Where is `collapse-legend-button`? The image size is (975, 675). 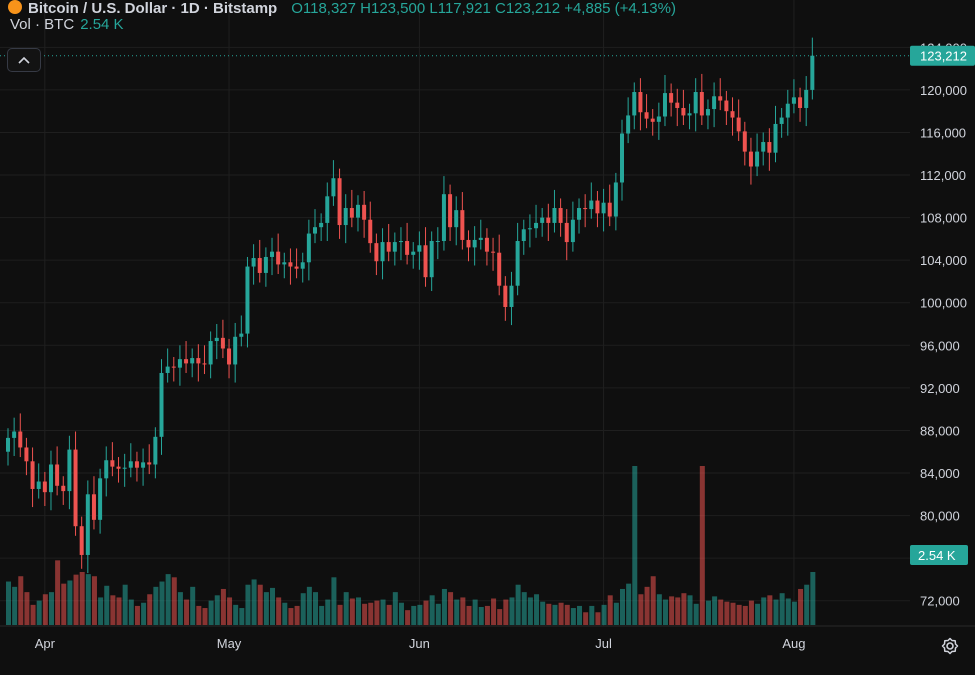
collapse-legend-button is located at coordinates (24, 60).